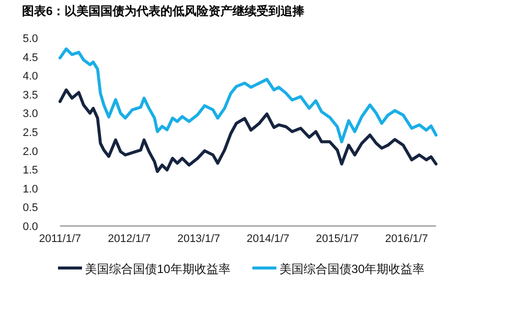  Describe the element at coordinates (198, 239) in the screenshot. I see `x-tick-label: 2013/1/7` at that location.